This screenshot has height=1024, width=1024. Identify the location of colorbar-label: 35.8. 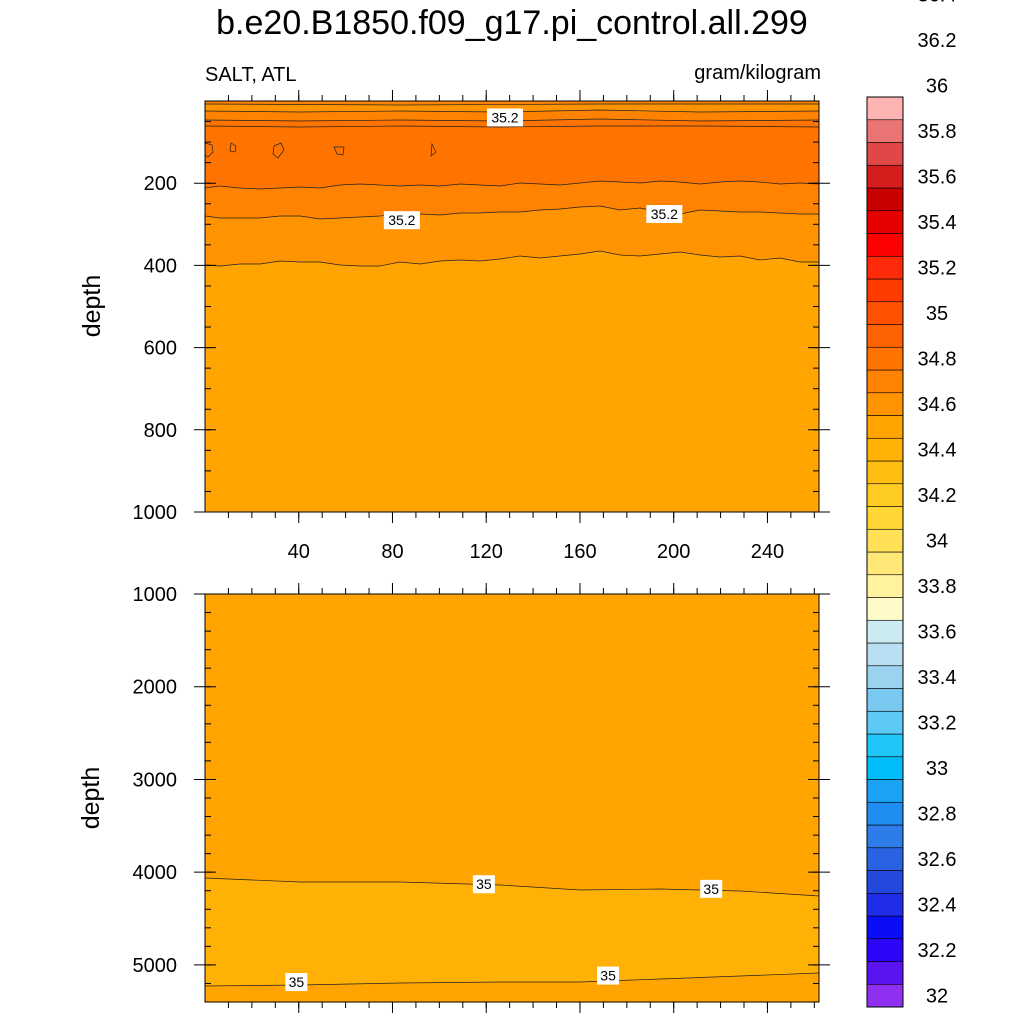
(937, 132).